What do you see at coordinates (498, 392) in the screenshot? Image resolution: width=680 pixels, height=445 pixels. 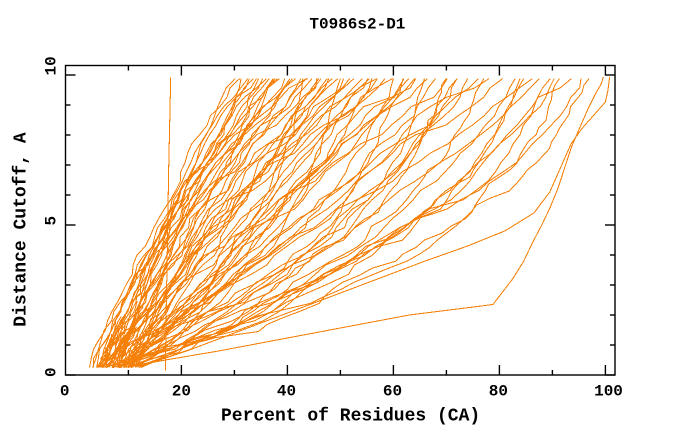 I see `svg-text: 80` at bounding box center [498, 392].